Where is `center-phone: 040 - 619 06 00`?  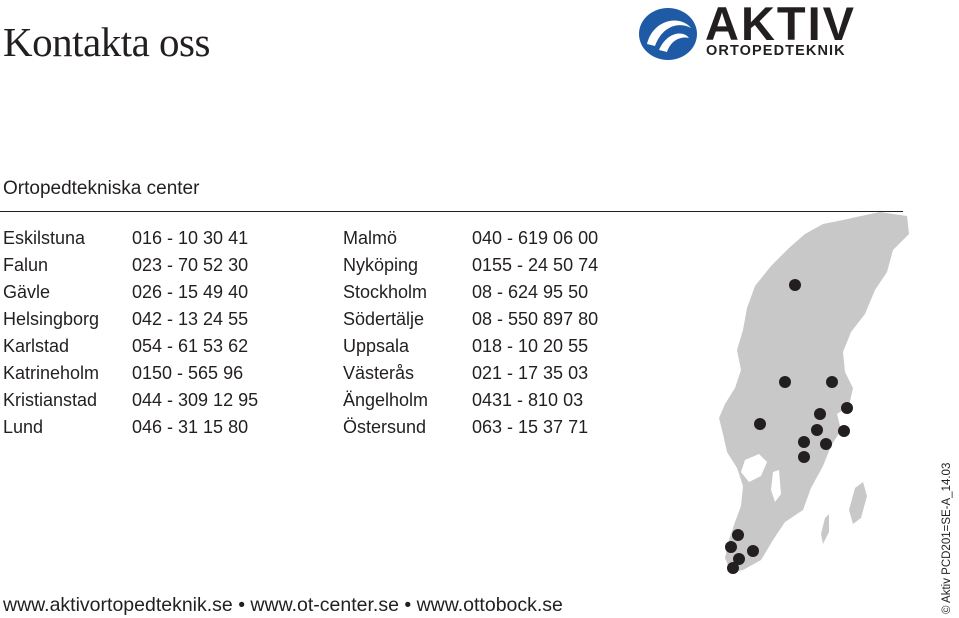 center-phone: 040 - 619 06 00 is located at coordinates (535, 238).